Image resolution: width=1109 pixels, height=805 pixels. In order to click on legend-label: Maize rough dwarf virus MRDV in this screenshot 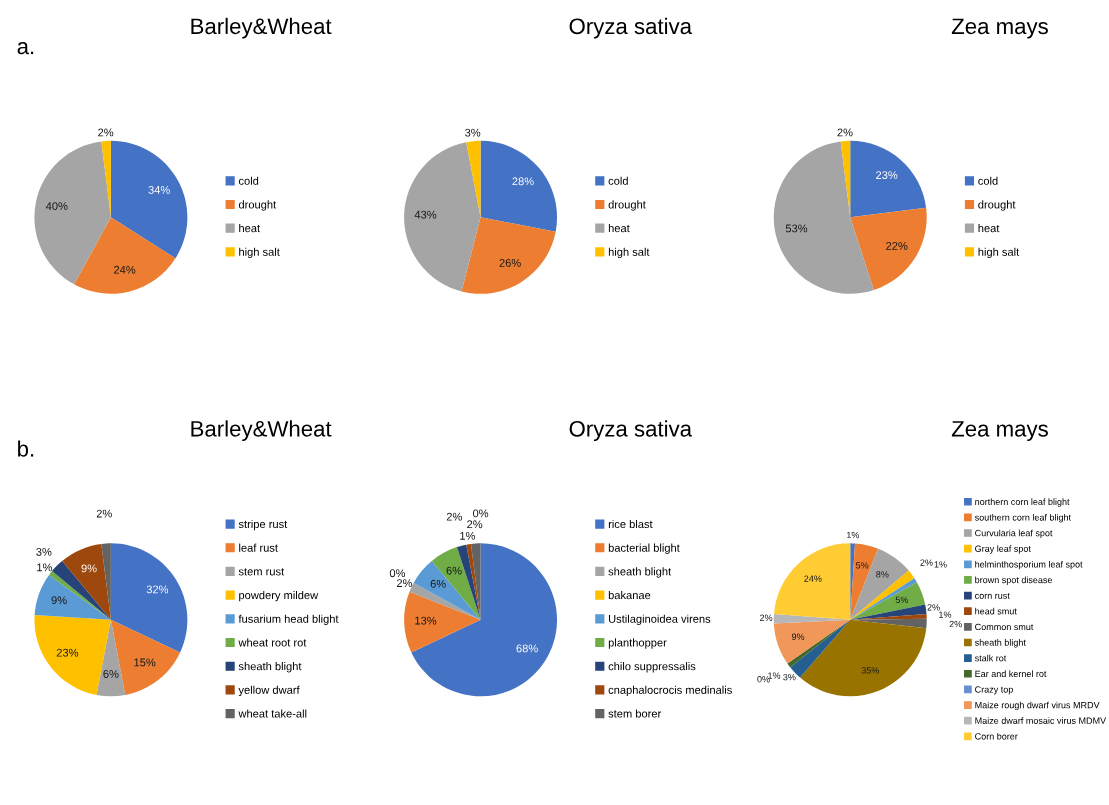, I will do `click(1037, 706)`.